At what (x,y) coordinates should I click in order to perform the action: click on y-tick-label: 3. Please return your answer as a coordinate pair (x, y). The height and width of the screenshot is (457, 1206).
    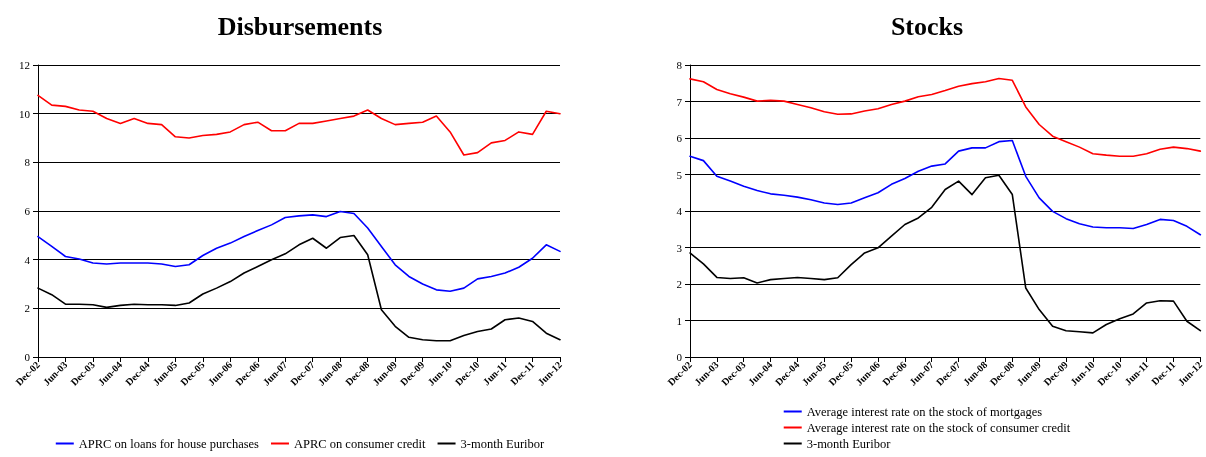
    Looking at the image, I should click on (679, 247).